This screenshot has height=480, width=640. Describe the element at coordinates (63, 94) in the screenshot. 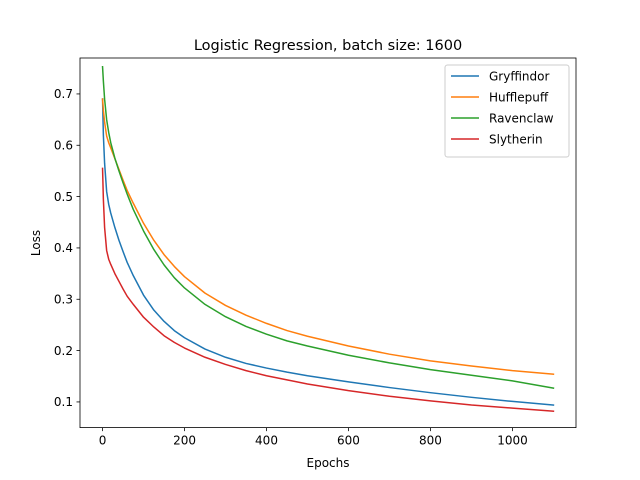

I see `y-tick-label: 0.7` at that location.